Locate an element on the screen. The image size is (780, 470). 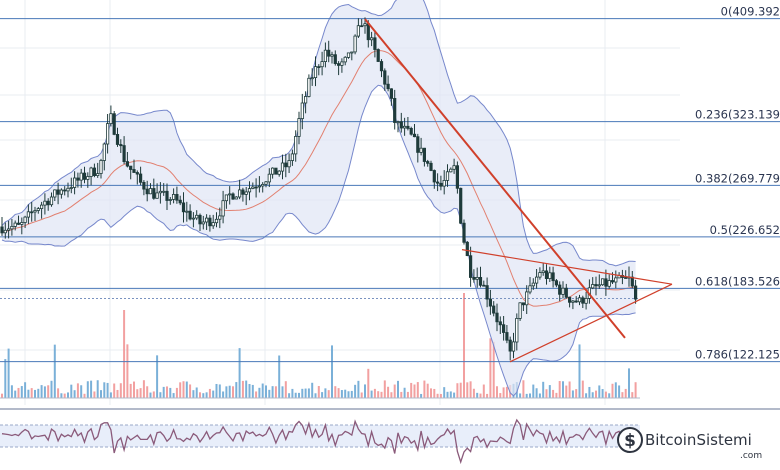
watermark: $ BitcoinSistemi .com is located at coordinates (689, 444).